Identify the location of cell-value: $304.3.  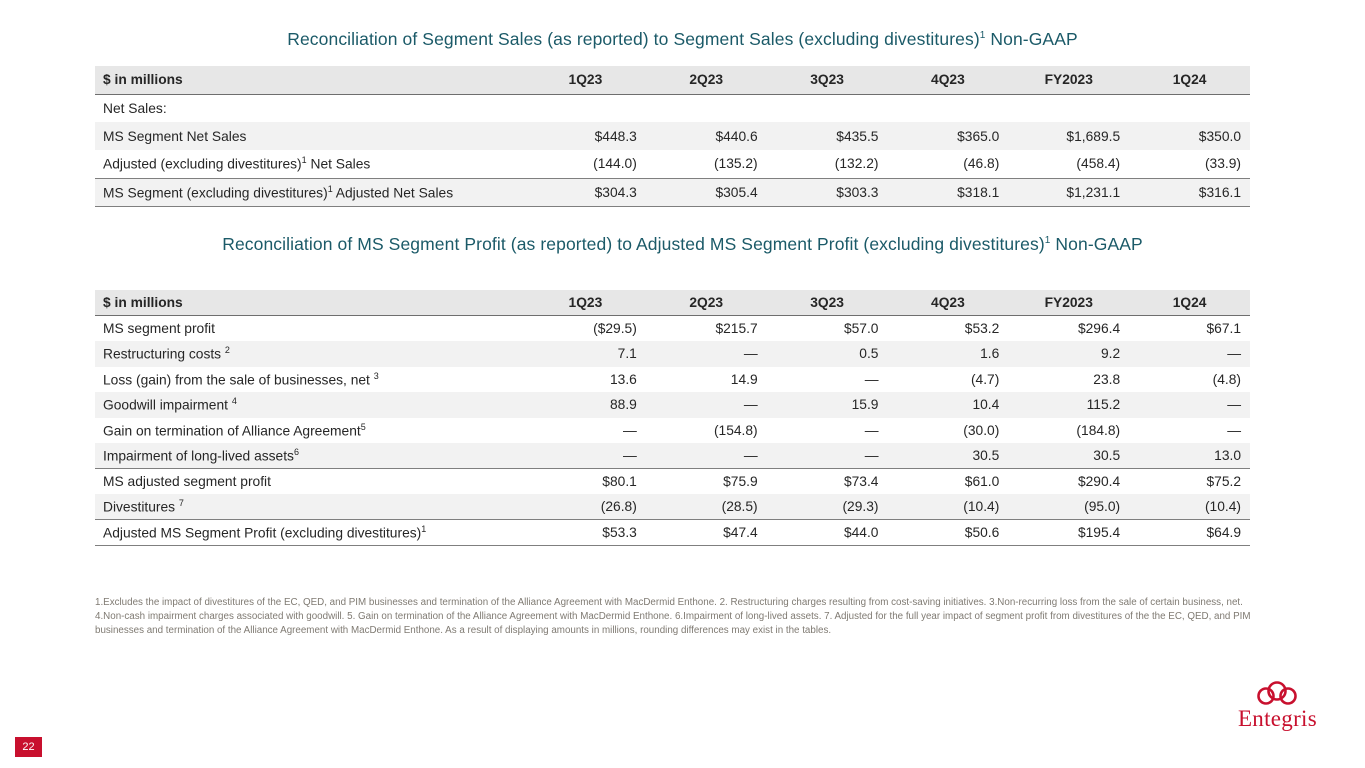
(615, 192).